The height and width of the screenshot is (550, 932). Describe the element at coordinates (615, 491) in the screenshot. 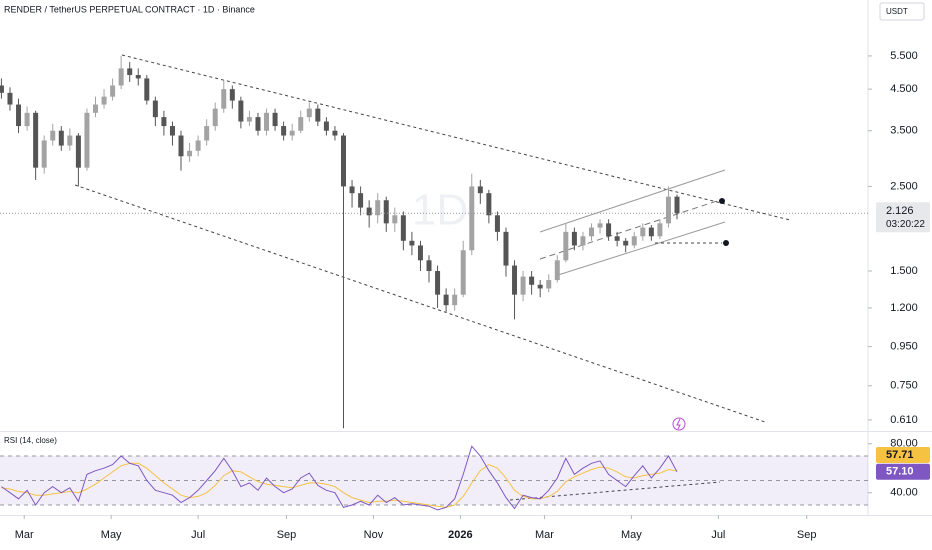

I see `rsi-trendline` at that location.